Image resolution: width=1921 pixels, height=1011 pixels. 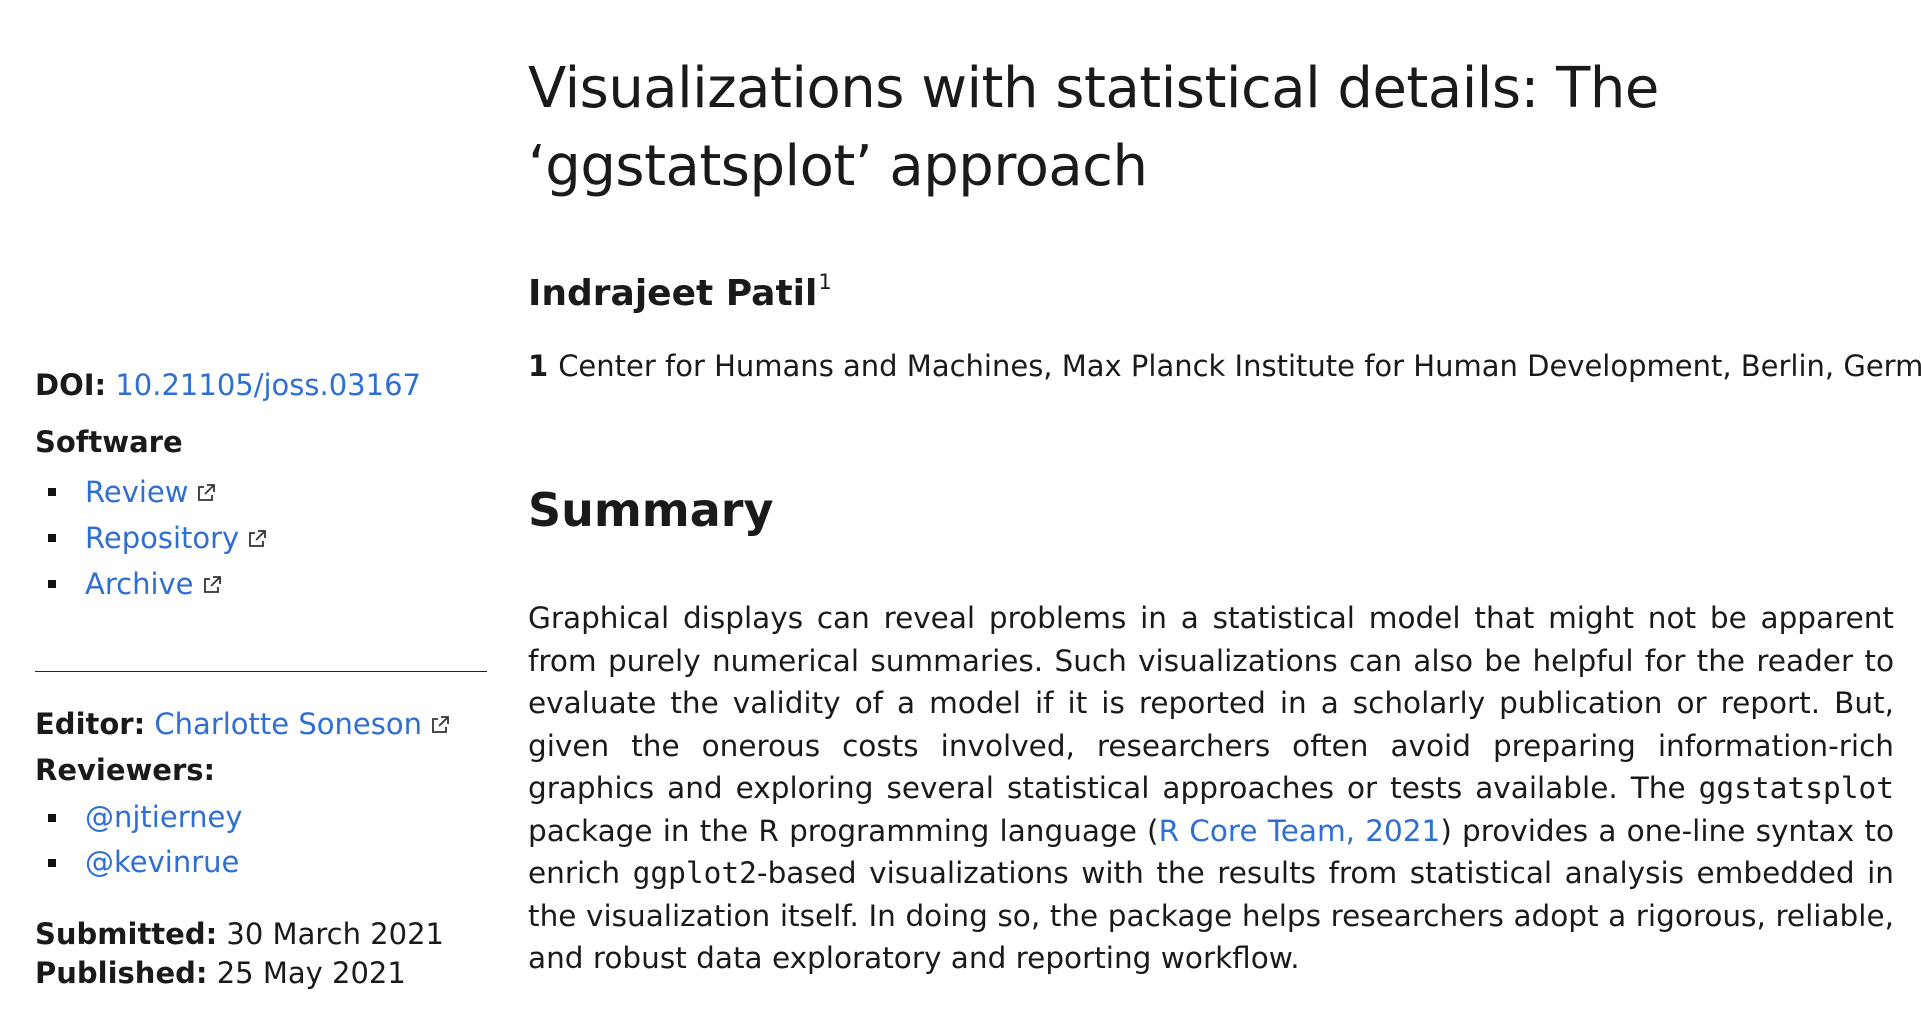 What do you see at coordinates (126, 934) in the screenshot?
I see `submitted-label: Submitted:` at bounding box center [126, 934].